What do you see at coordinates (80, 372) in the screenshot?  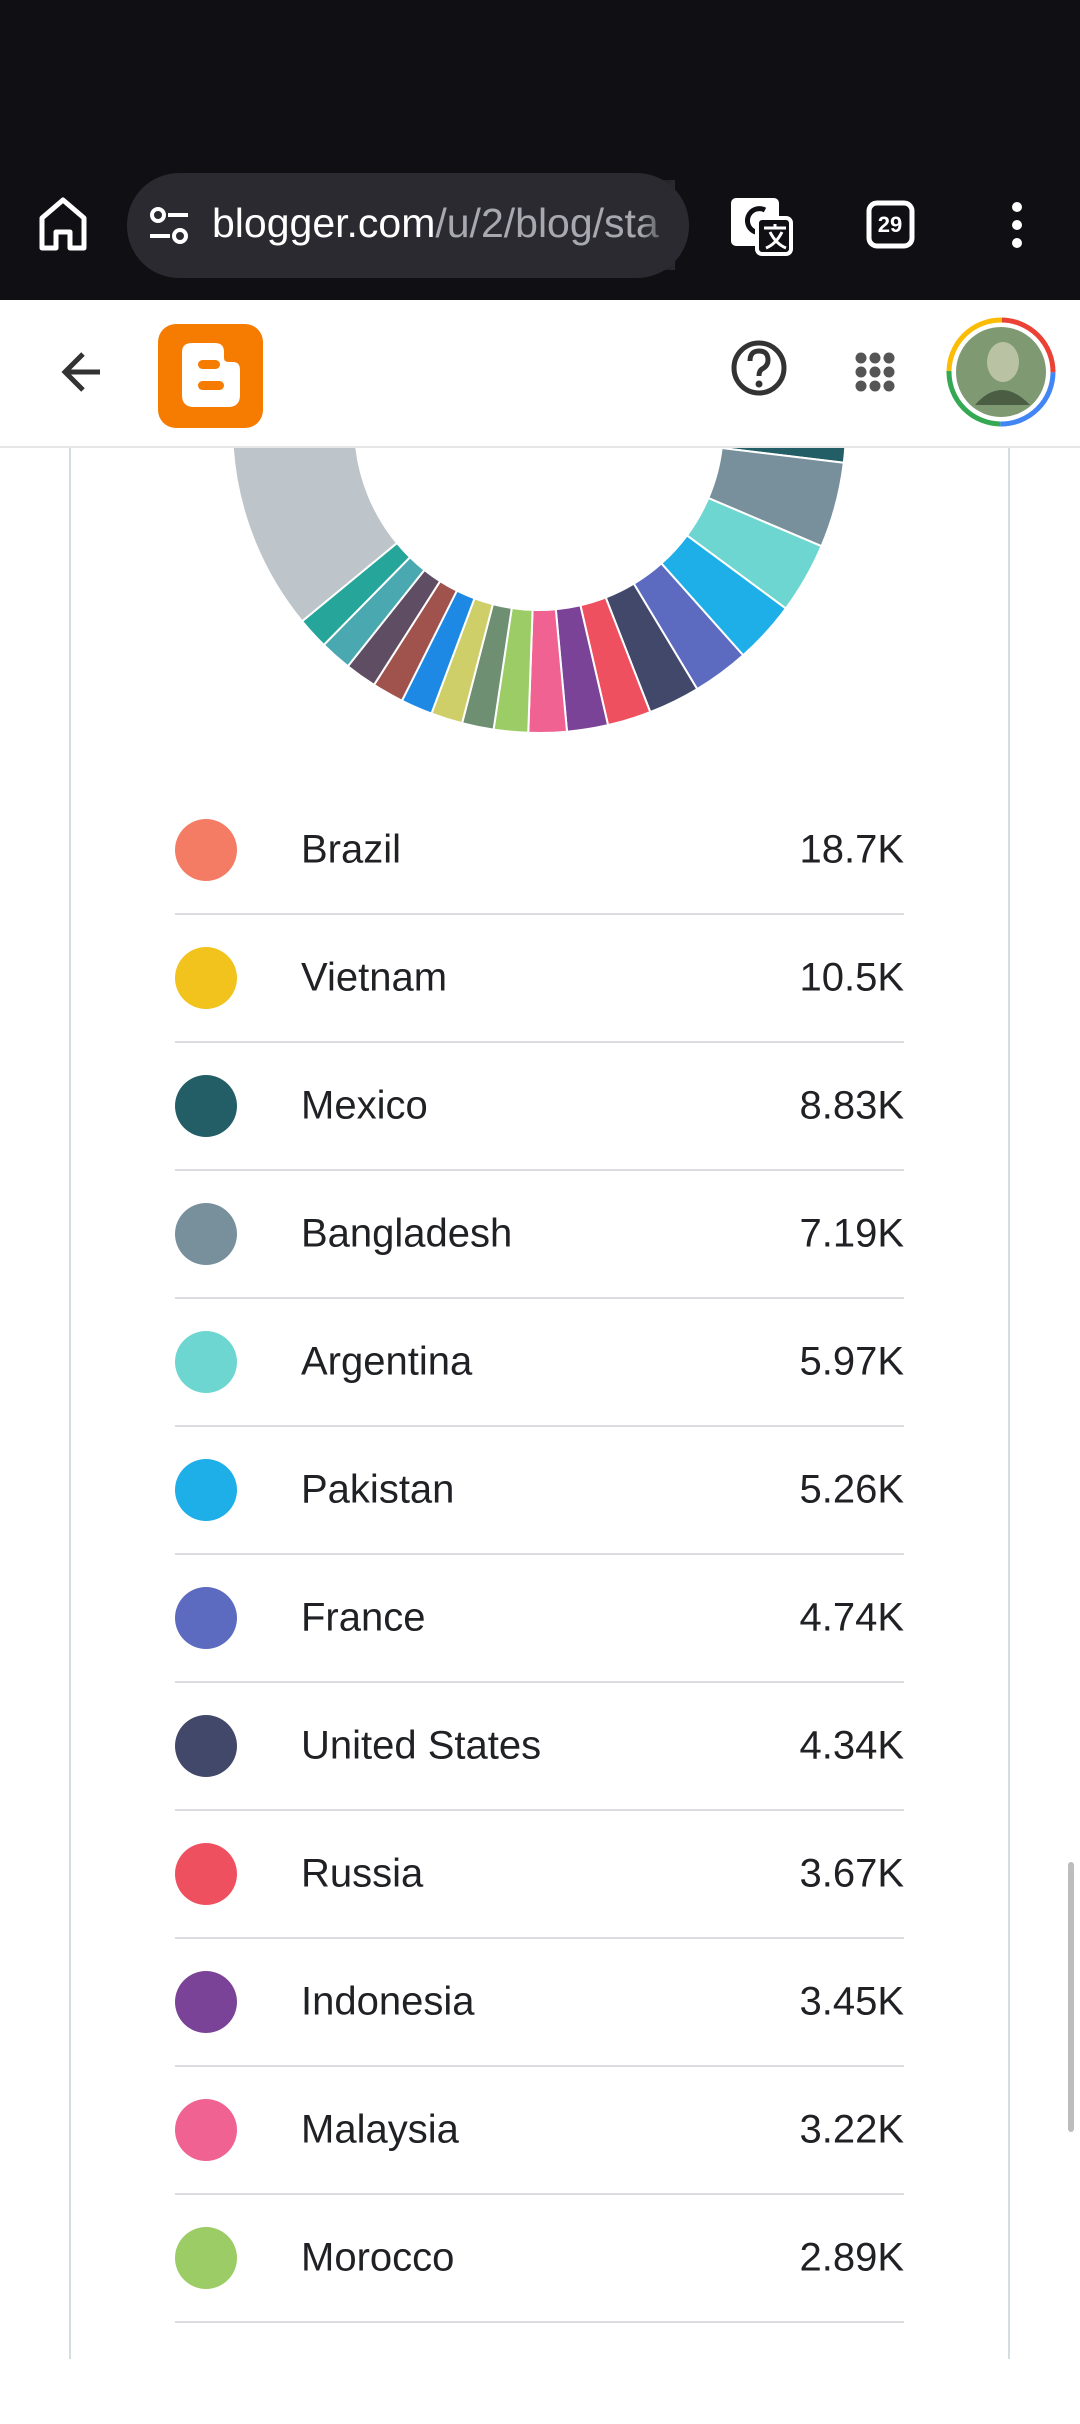 I see `back-button` at bounding box center [80, 372].